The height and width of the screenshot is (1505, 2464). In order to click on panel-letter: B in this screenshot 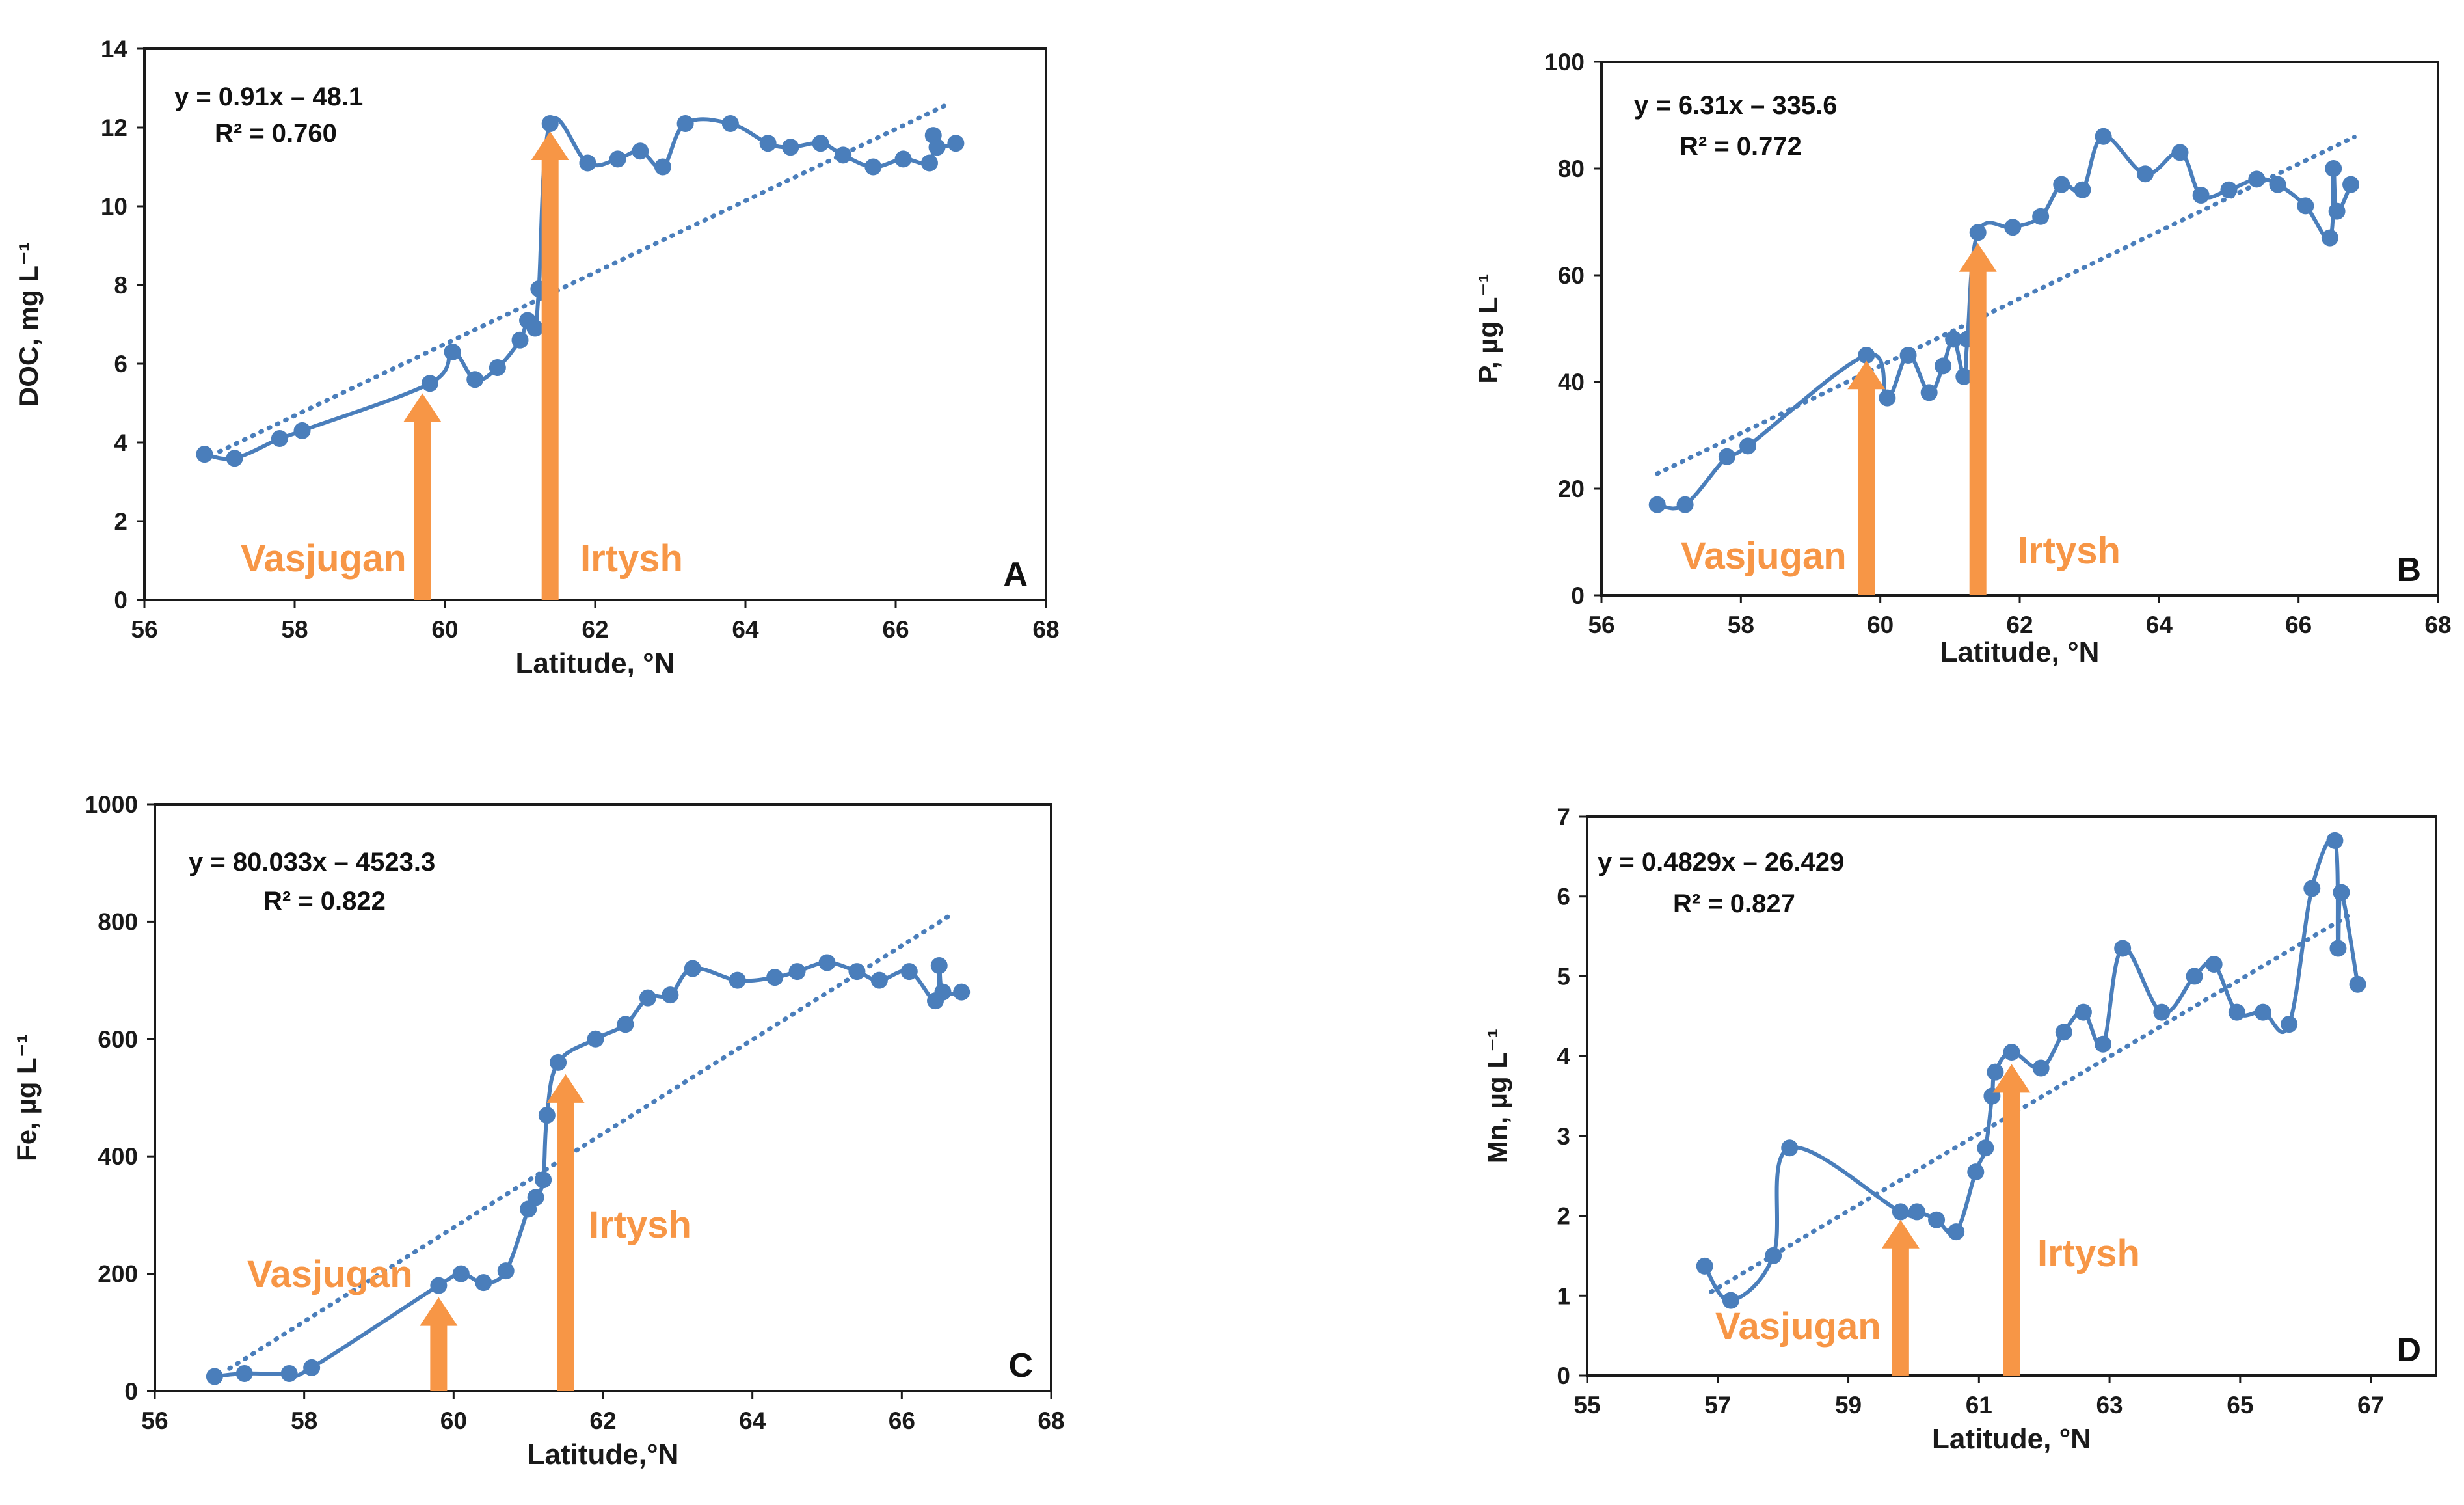, I will do `click(2409, 570)`.